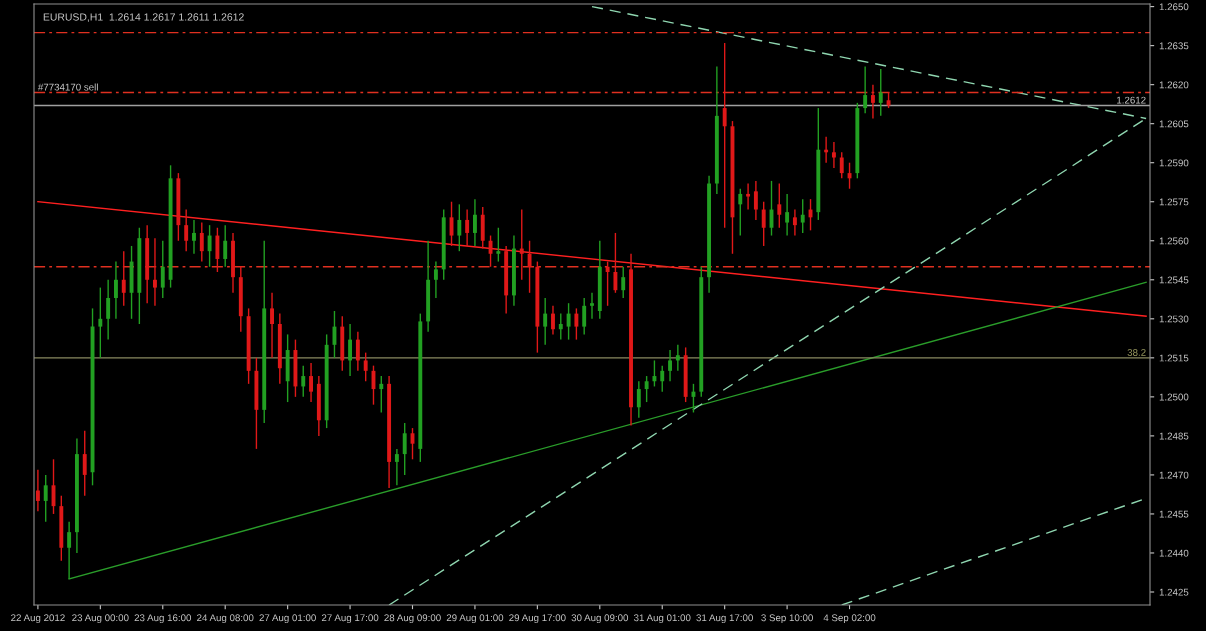 This screenshot has height=631, width=1206. I want to click on ref-line-label: 1.2612, so click(1131, 100).